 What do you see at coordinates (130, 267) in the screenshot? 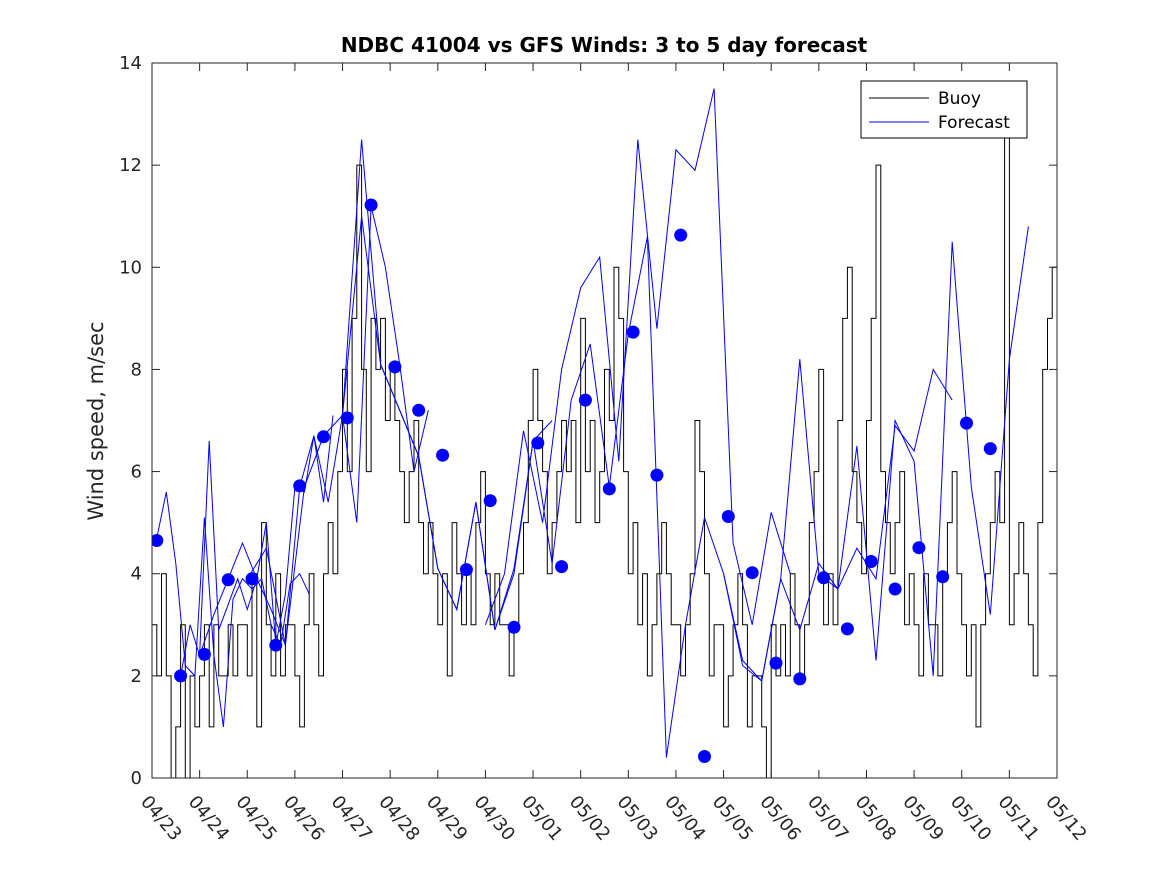
I see `y-tick-label: 10` at bounding box center [130, 267].